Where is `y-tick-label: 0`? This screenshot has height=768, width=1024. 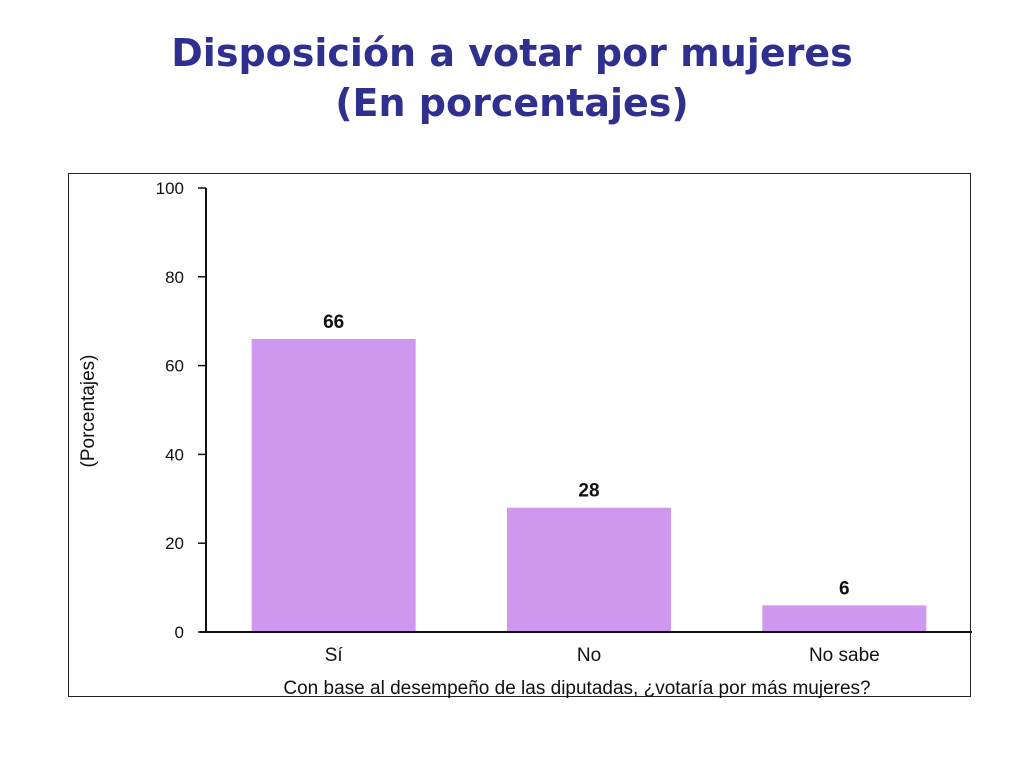
y-tick-label: 0 is located at coordinates (179, 632).